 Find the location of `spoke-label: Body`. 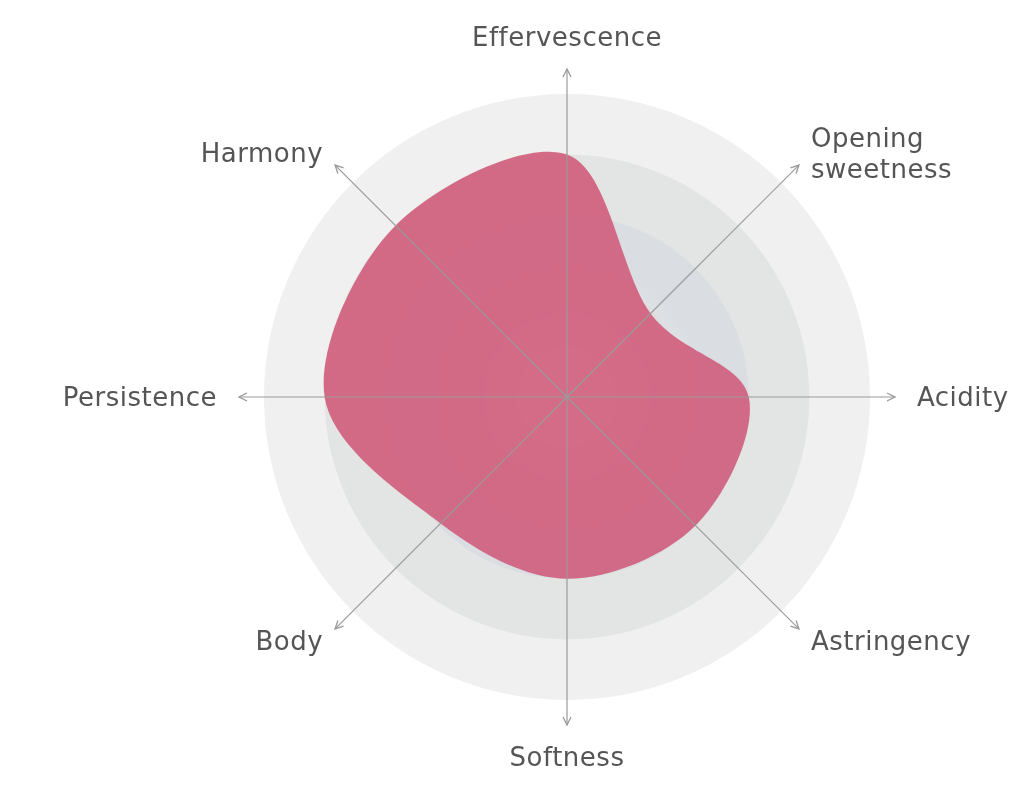

spoke-label: Body is located at coordinates (289, 640).